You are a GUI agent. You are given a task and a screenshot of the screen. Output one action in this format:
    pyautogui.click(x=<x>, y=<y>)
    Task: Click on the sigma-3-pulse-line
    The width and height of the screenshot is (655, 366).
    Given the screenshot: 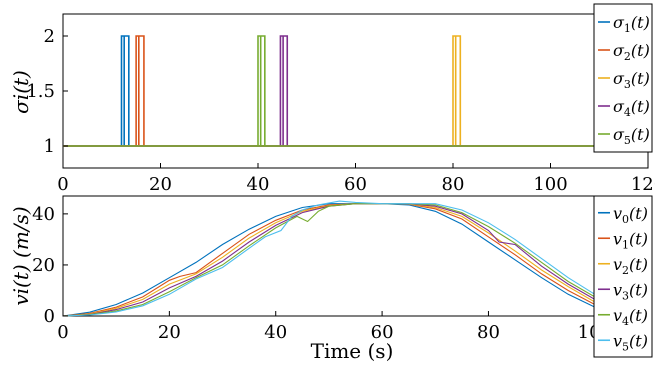 What is the action you would take?
    pyautogui.click(x=457, y=90)
    